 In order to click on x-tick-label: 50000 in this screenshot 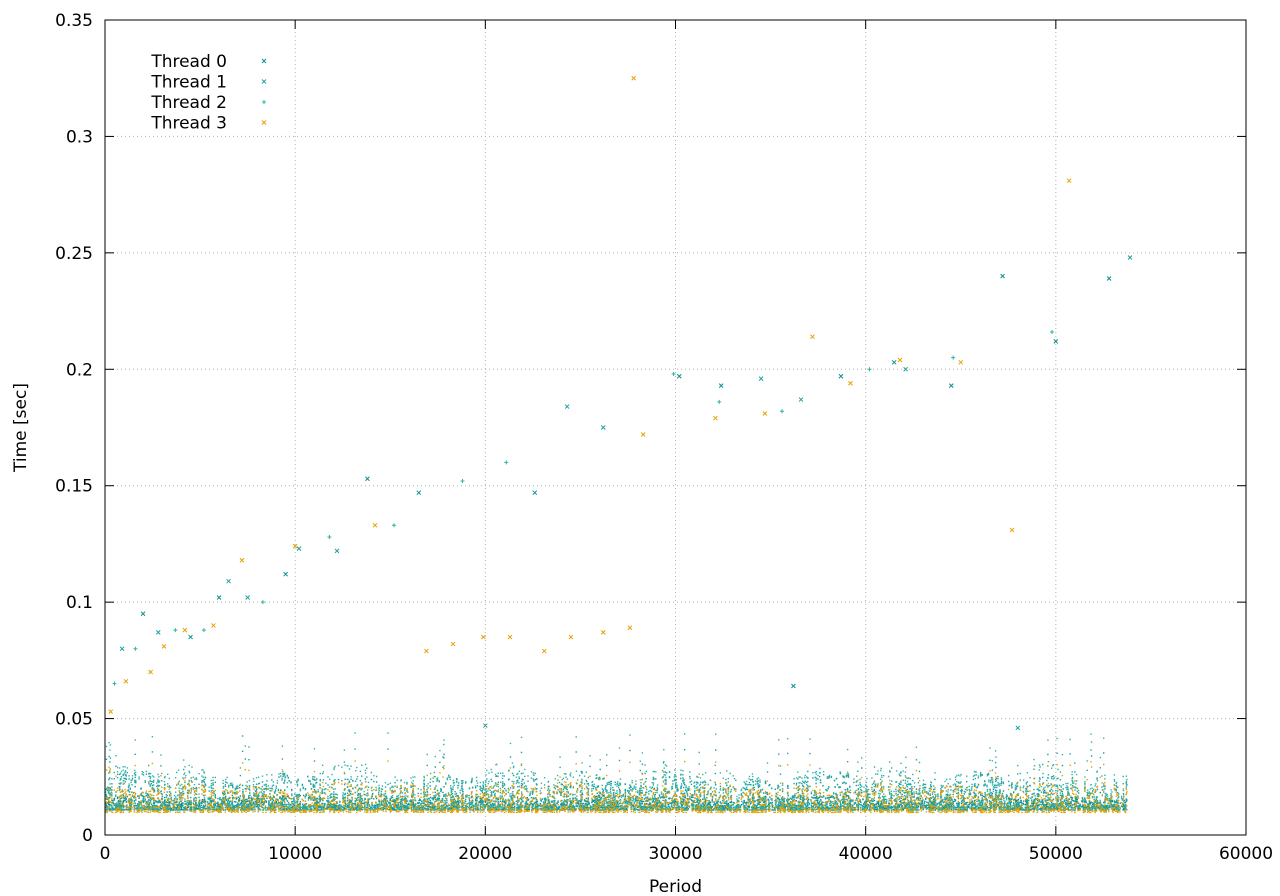, I will do `click(1056, 854)`.